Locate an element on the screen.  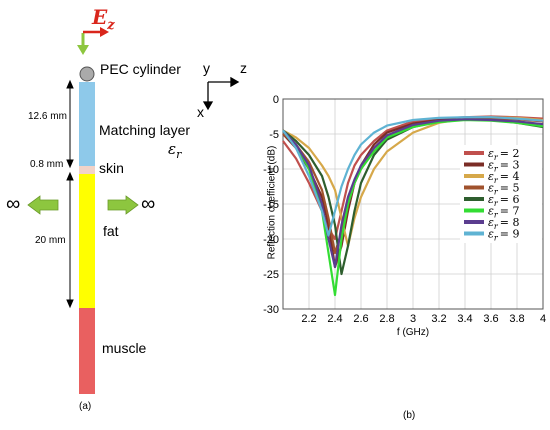
y-tick-label: -20 is located at coordinates (271, 240).